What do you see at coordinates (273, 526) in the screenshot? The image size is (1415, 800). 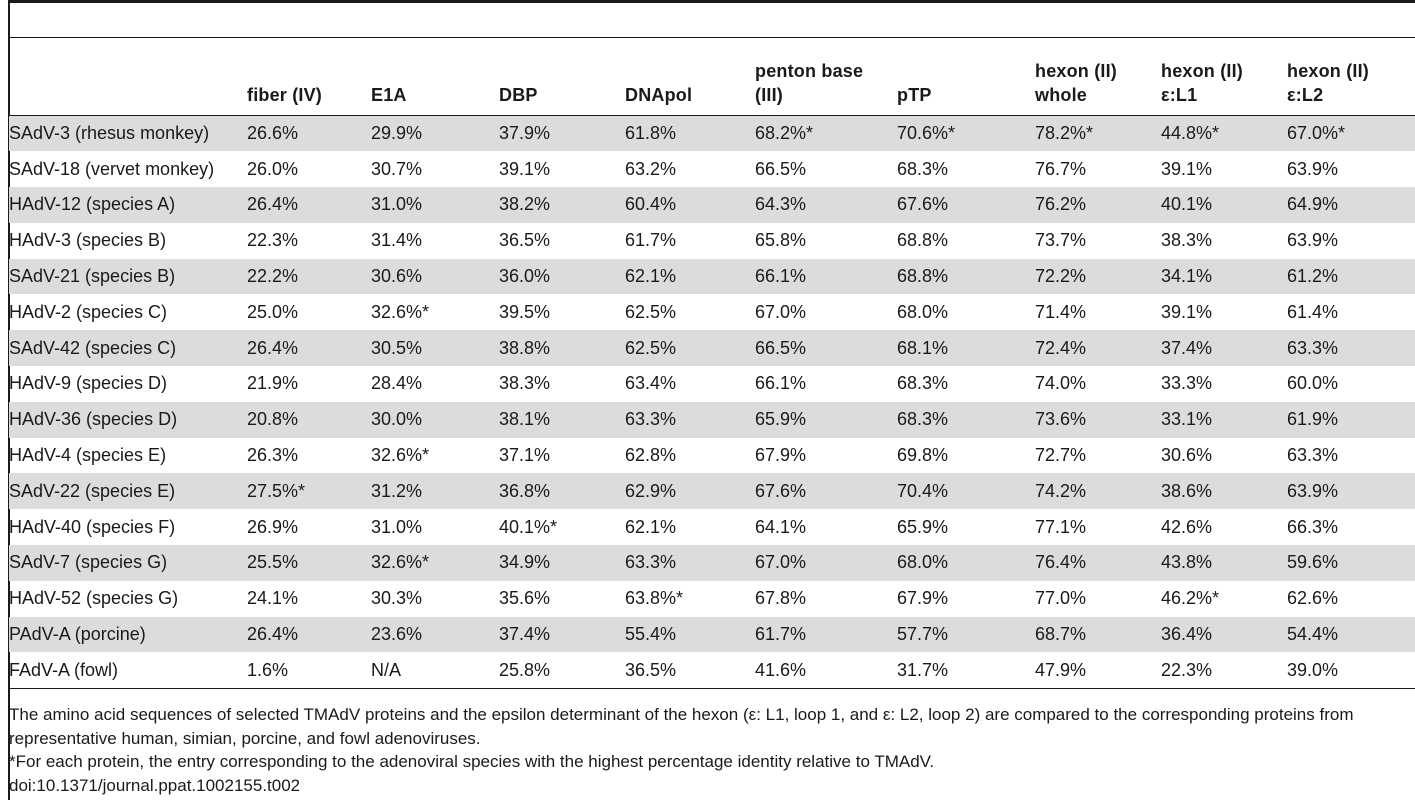 I see `table-cell: 26.9%` at bounding box center [273, 526].